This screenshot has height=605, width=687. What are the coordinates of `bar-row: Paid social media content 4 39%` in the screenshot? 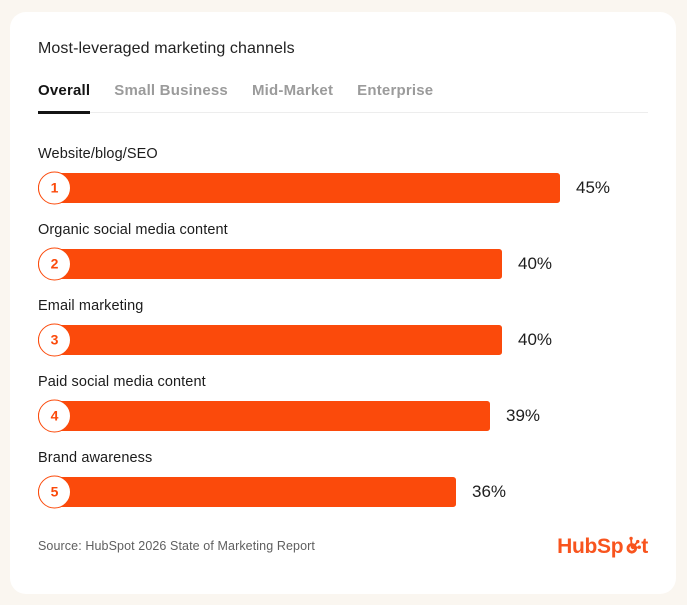 It's located at (343, 402).